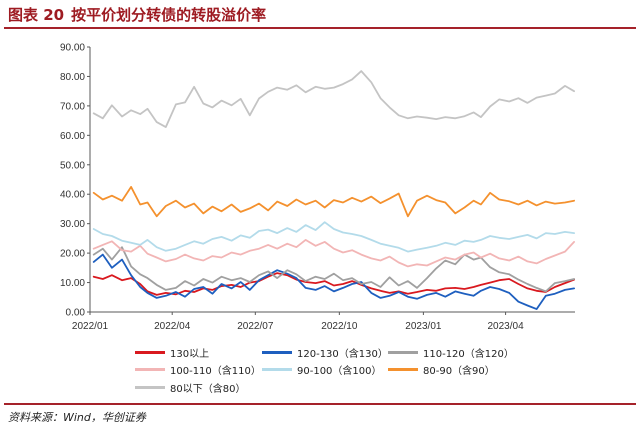  What do you see at coordinates (169, 15) in the screenshot?
I see `chart-title-text: 按平价划分转债的转股溢价率` at bounding box center [169, 15].